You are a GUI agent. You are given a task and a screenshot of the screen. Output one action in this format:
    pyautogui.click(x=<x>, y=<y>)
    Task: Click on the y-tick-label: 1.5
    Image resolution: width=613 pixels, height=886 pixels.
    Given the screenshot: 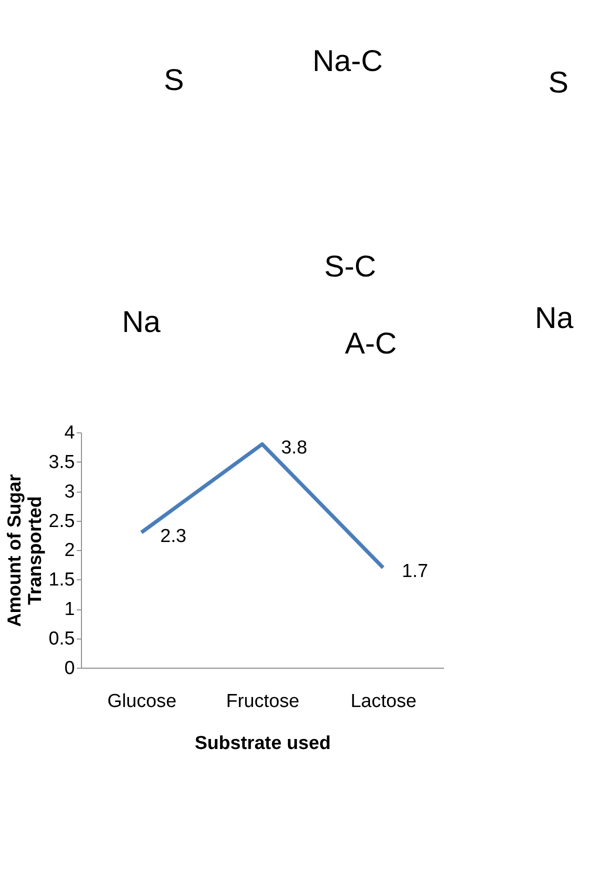 What is the action you would take?
    pyautogui.click(x=61, y=579)
    